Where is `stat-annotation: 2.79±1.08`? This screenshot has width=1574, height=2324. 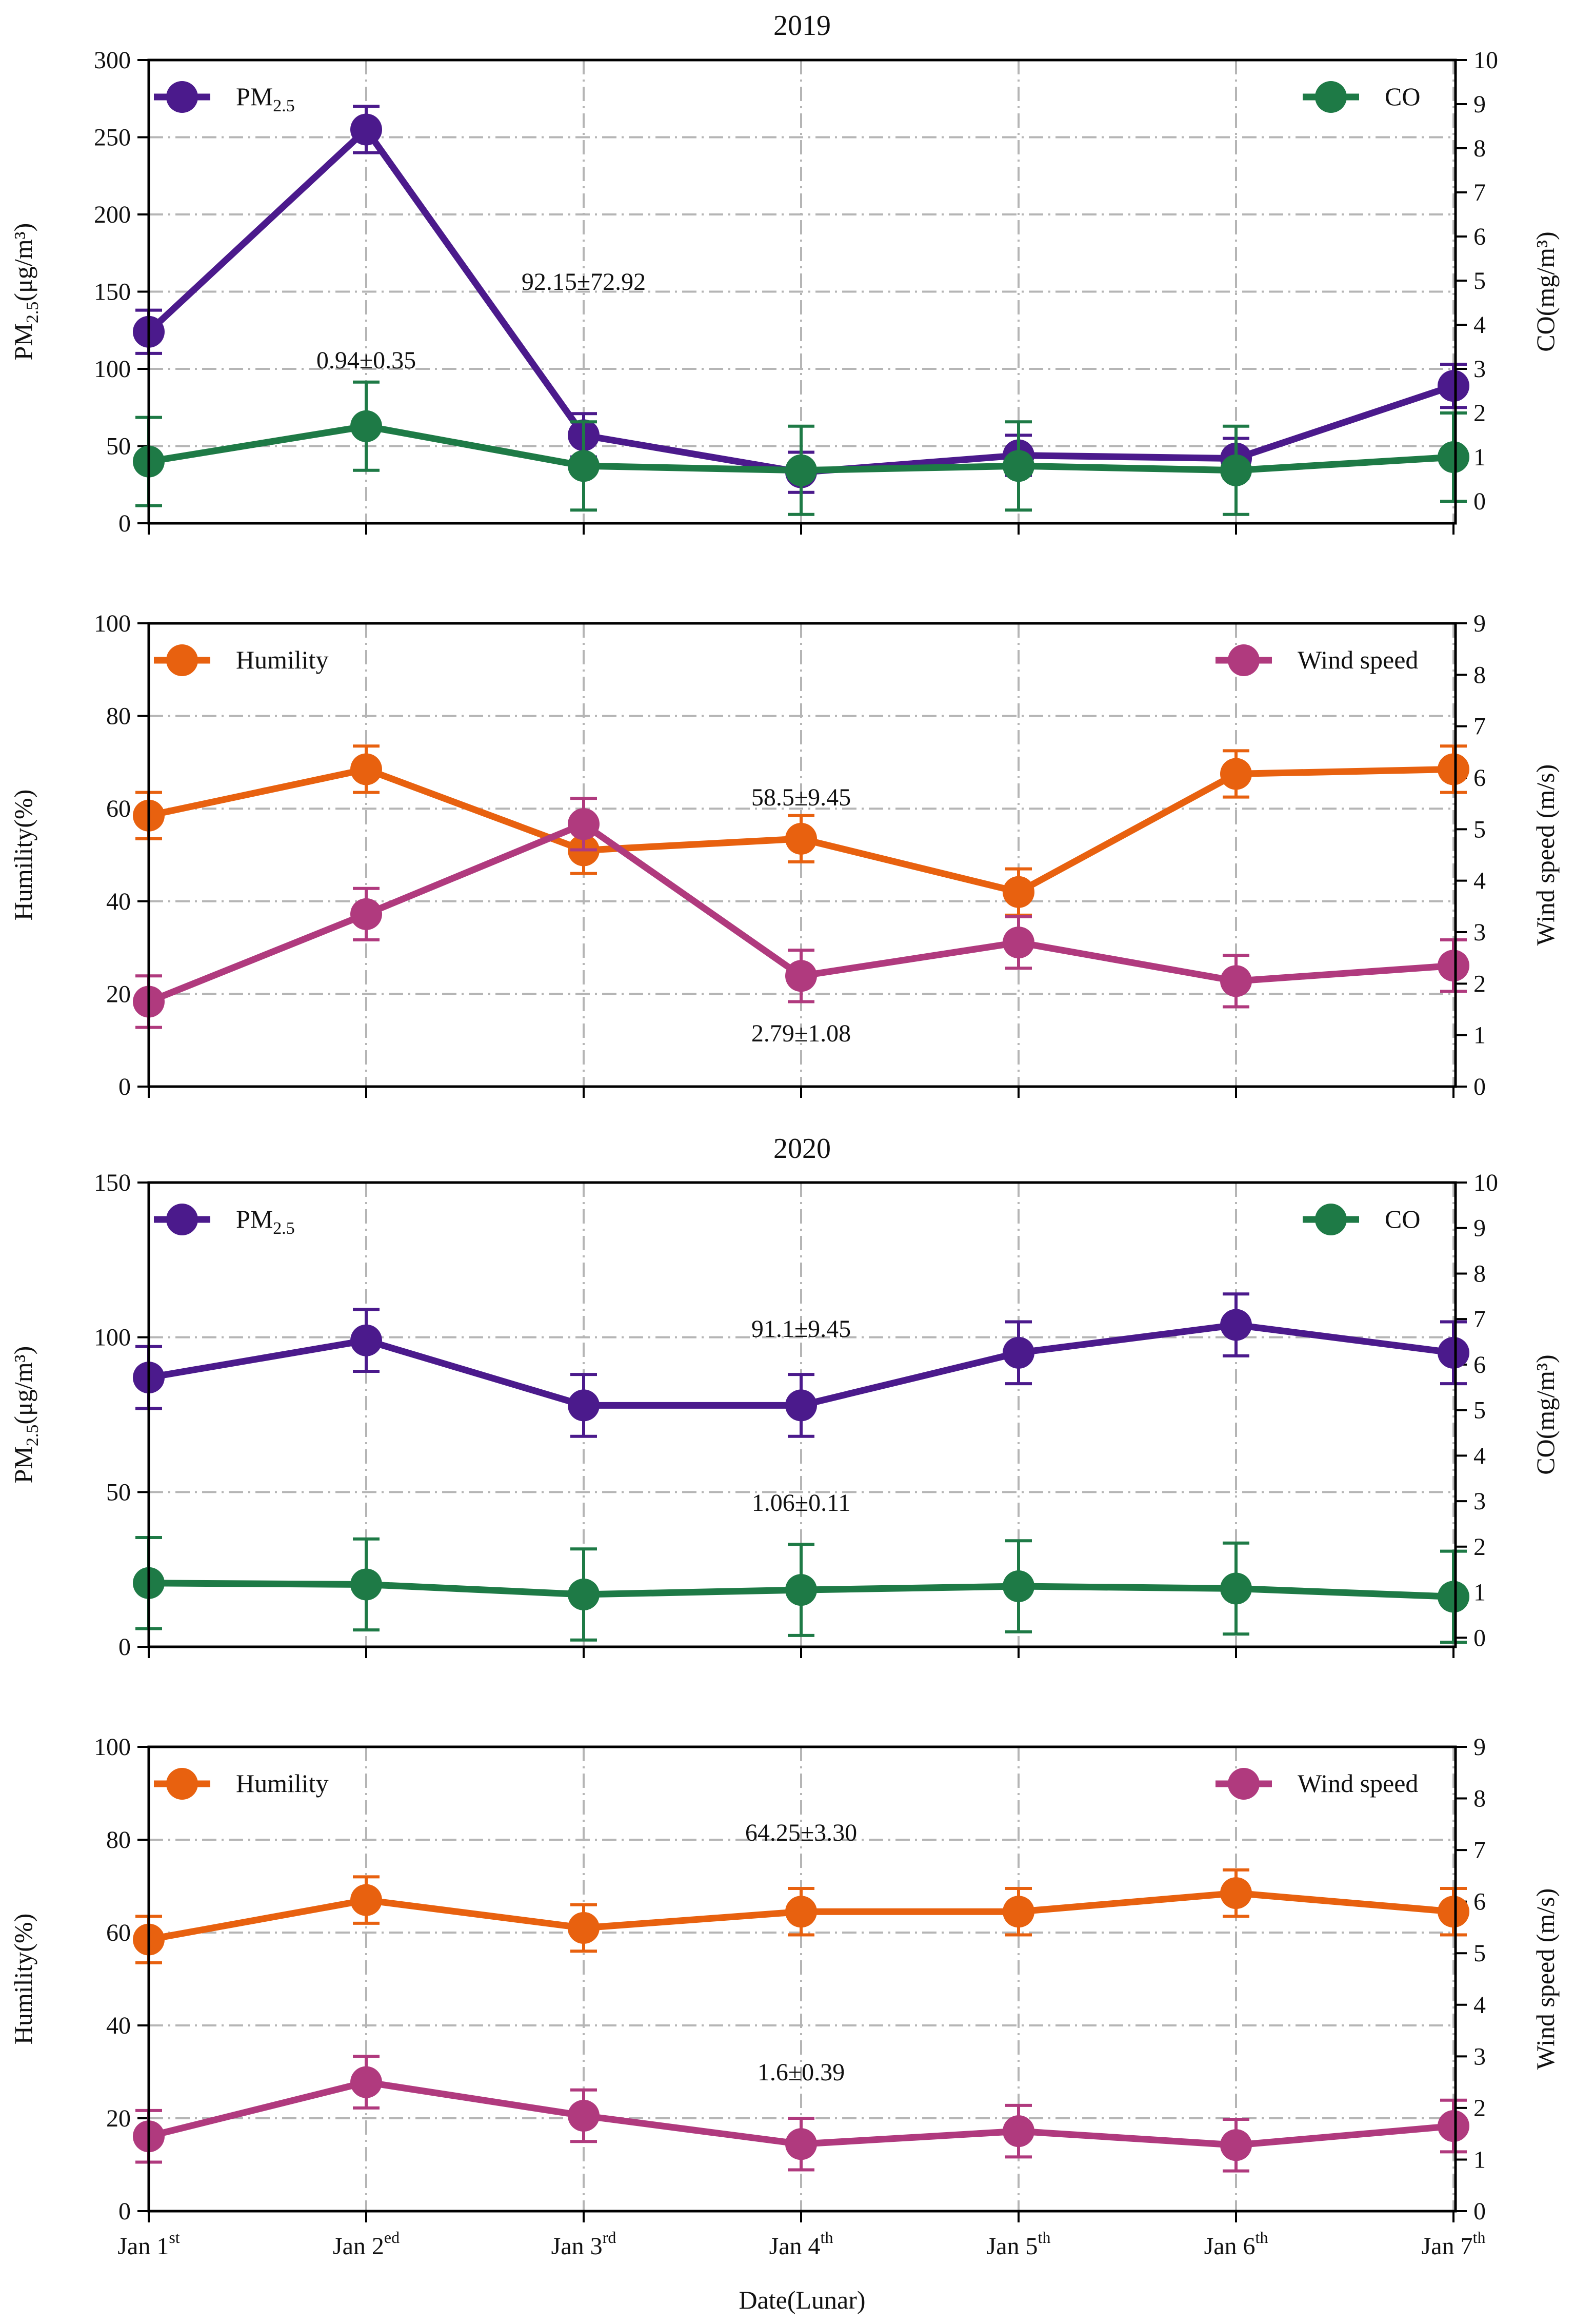 stat-annotation: 2.79±1.08 is located at coordinates (801, 1033).